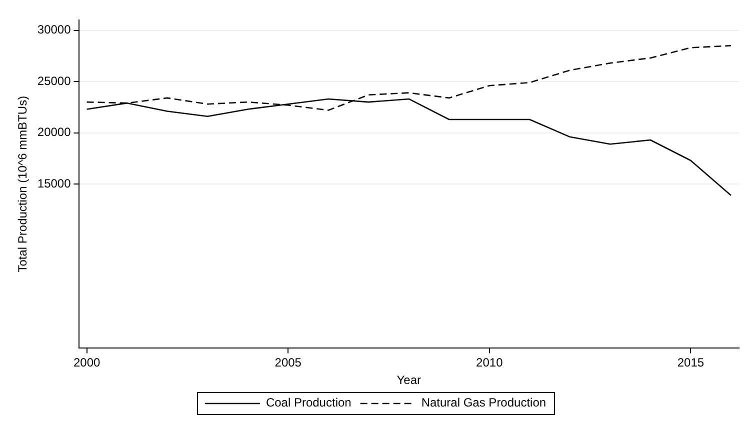 The image size is (753, 435). Describe the element at coordinates (409, 380) in the screenshot. I see `x-axis-title: Year` at that location.